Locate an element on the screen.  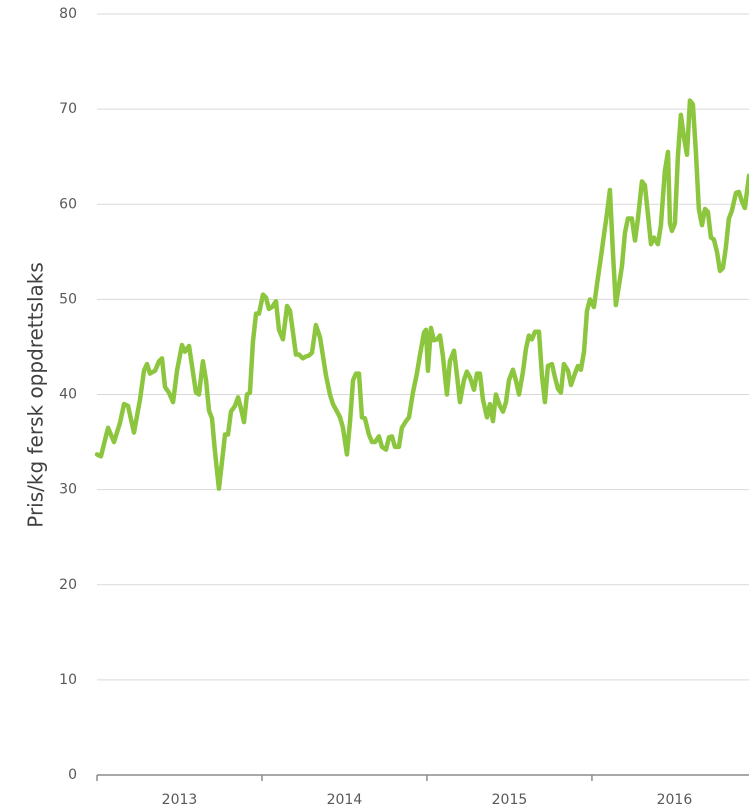
y-tick-label: 30 is located at coordinates (68, 490).